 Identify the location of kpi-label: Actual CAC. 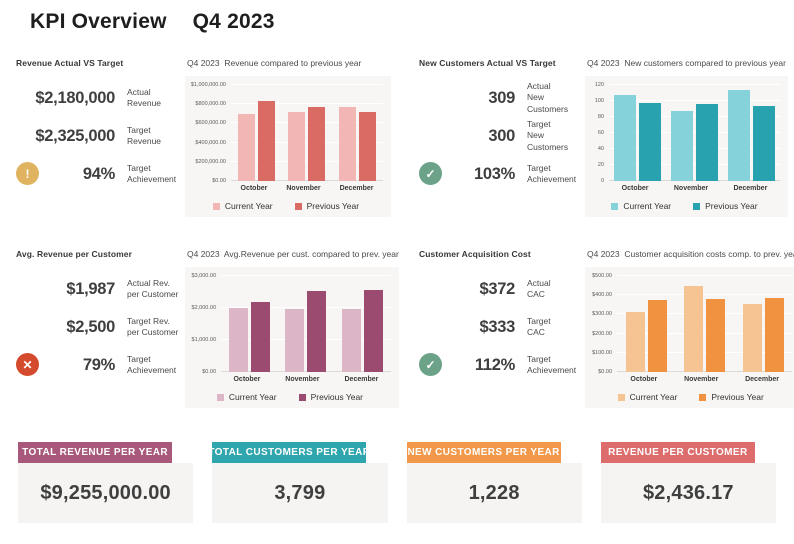
(539, 288).